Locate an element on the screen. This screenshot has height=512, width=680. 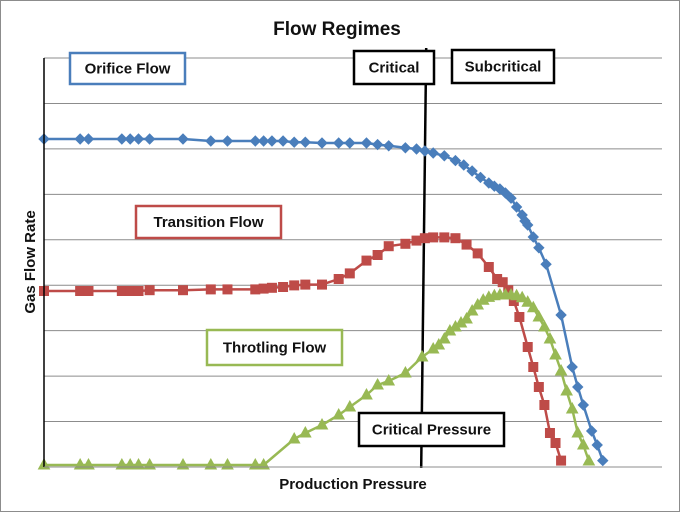
reference-line-layer is located at coordinates (423, 258).